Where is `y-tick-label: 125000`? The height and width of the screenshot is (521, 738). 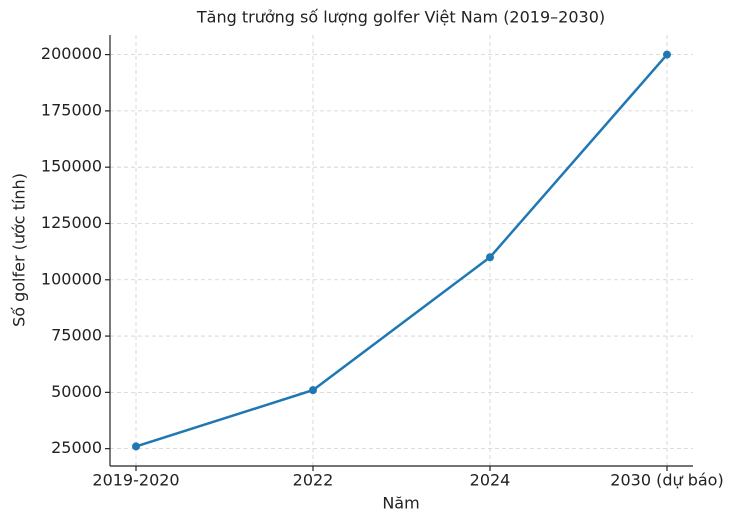 y-tick-label: 125000 is located at coordinates (71, 222).